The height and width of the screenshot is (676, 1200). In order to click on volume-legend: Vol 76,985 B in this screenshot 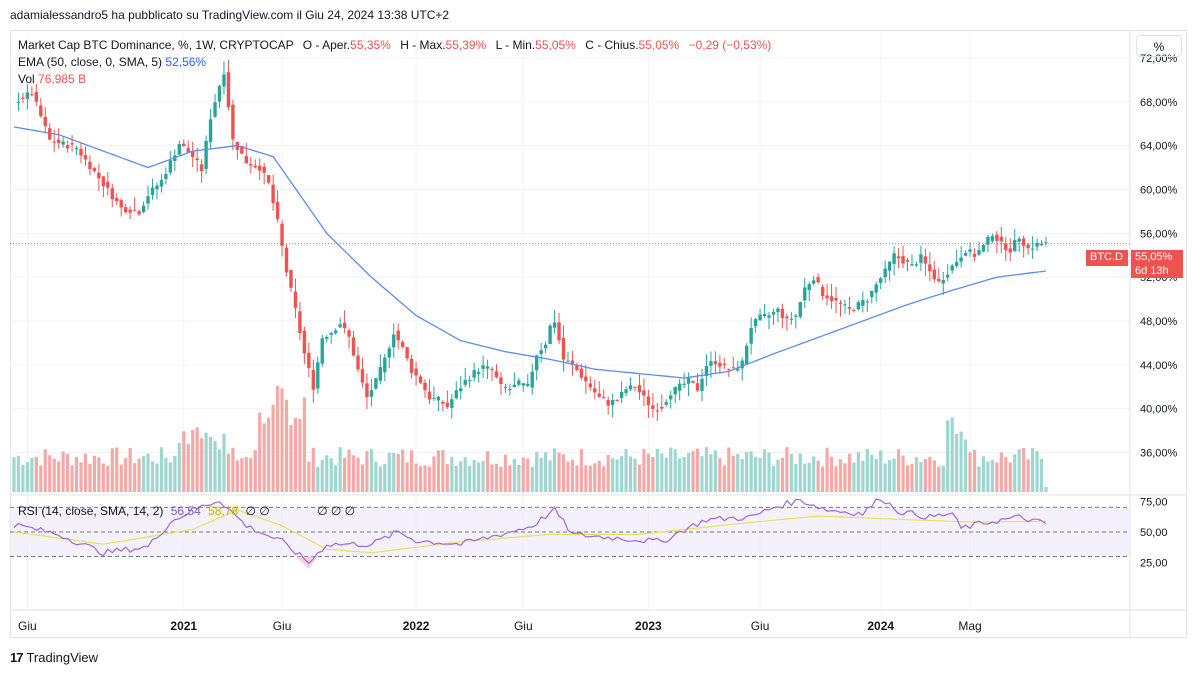, I will do `click(52, 79)`.